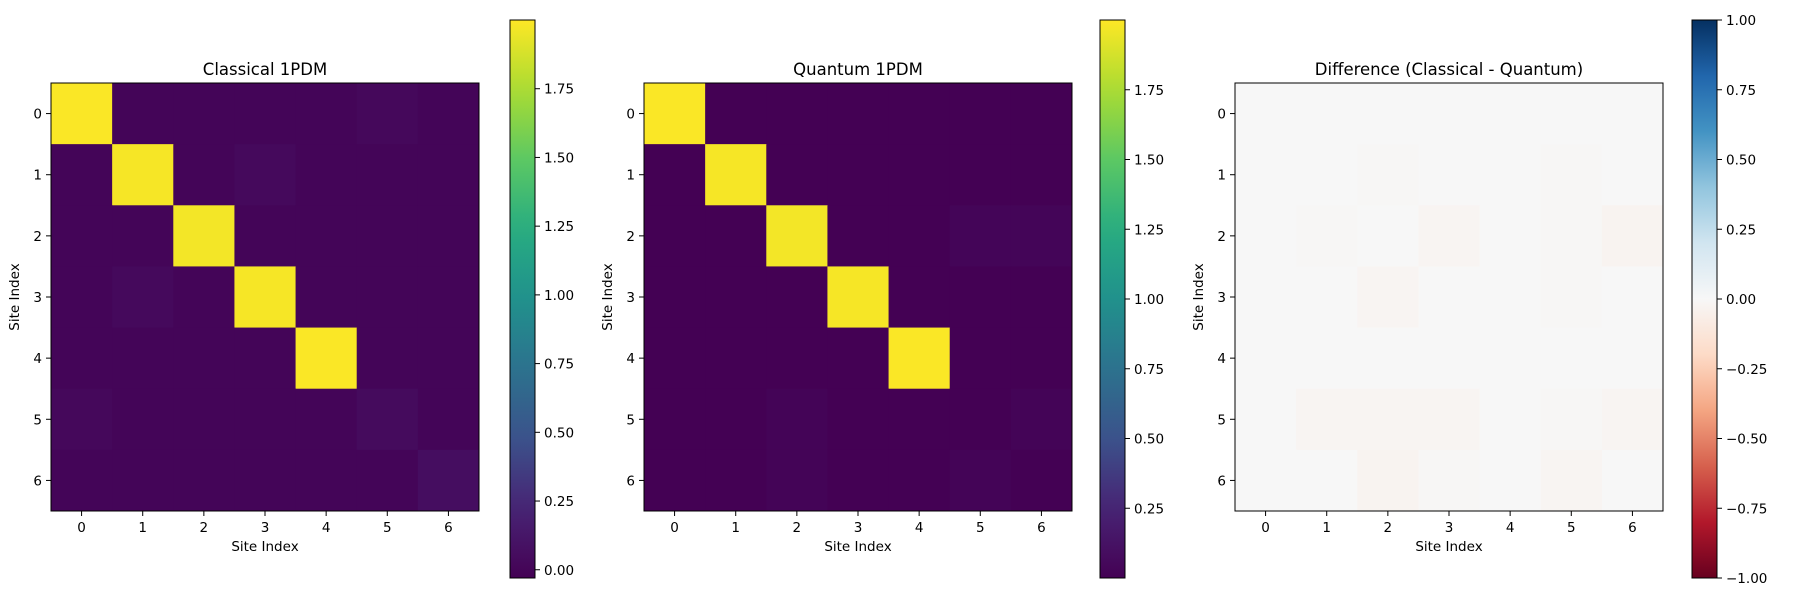 This screenshot has width=1800, height=600. Describe the element at coordinates (1741, 300) in the screenshot. I see `colorbar-tick-label: 0.00` at that location.